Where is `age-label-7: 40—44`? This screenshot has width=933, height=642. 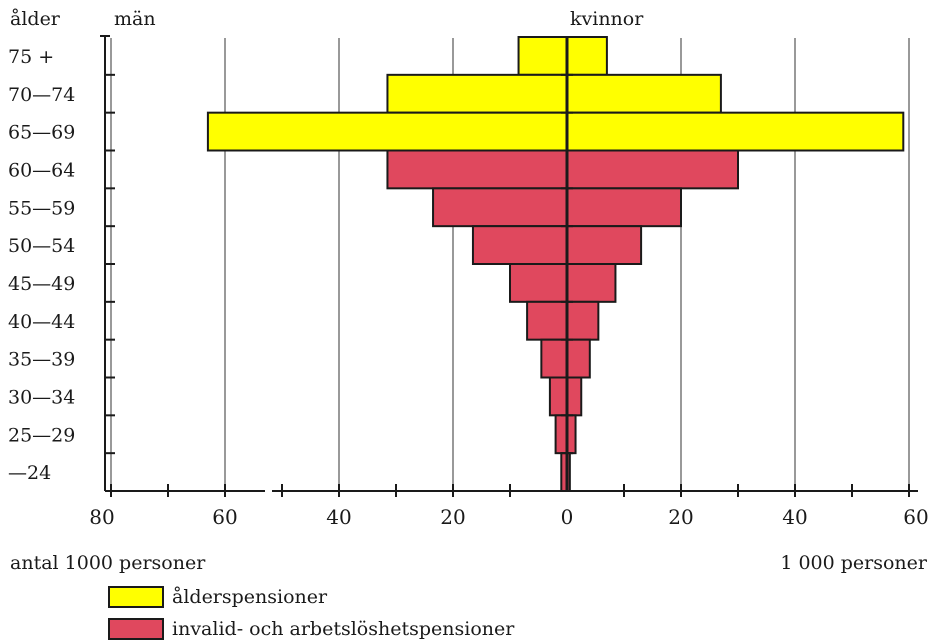 age-label-7: 40—44 is located at coordinates (41, 322).